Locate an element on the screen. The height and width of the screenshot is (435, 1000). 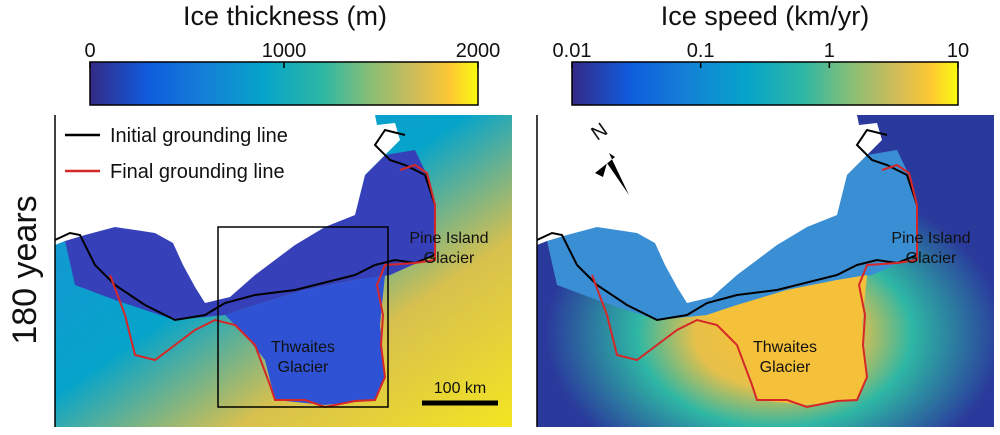
colorbar-tick-label: 0.01 is located at coordinates (572, 51).